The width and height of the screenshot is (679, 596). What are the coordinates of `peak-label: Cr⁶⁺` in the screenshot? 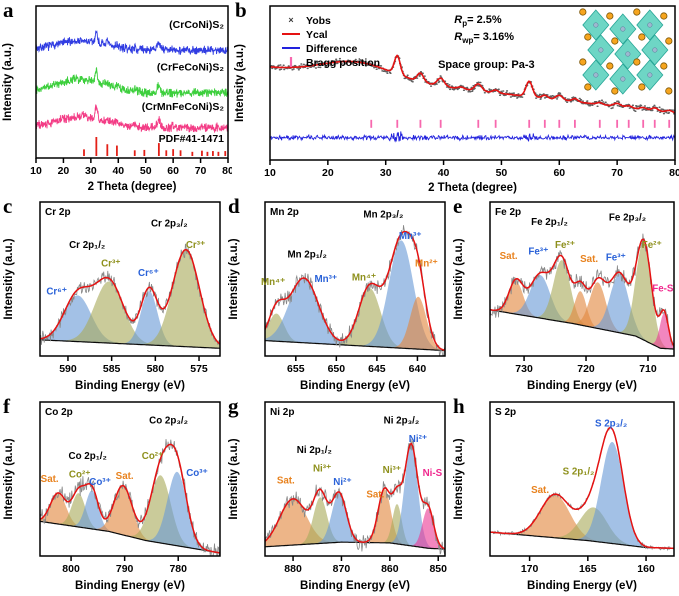 It's located at (148, 273).